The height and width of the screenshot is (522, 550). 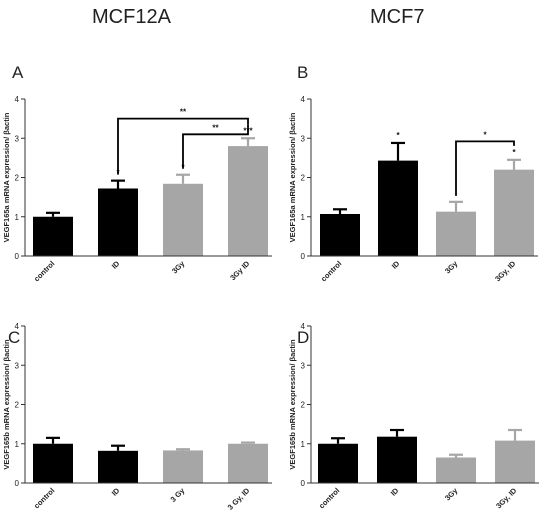 What do you see at coordinates (17, 483) in the screenshot?
I see `y-tick-label-c-0: 0` at bounding box center [17, 483].